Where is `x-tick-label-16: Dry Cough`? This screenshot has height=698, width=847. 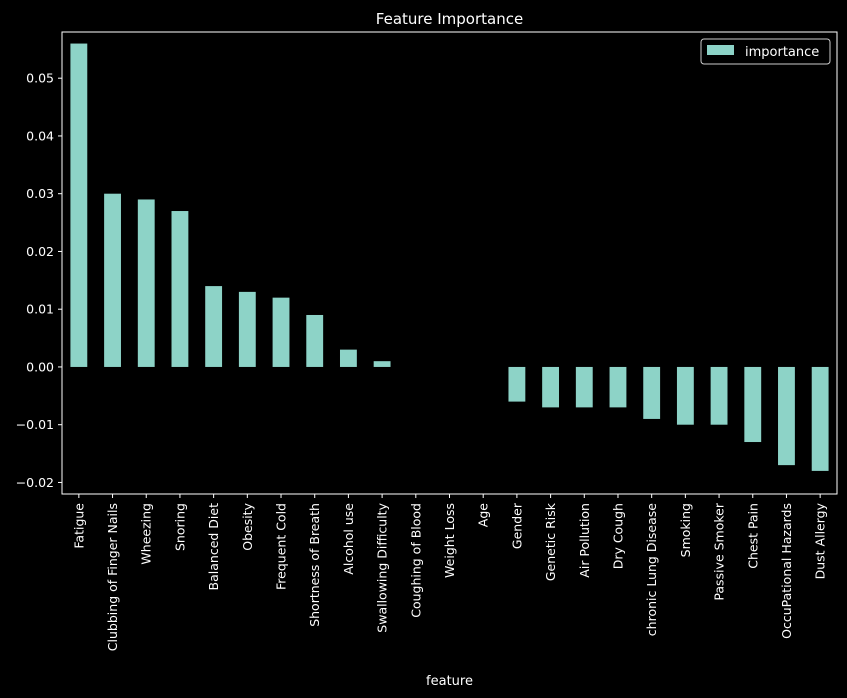 x-tick-label-16: Dry Cough is located at coordinates (617, 536).